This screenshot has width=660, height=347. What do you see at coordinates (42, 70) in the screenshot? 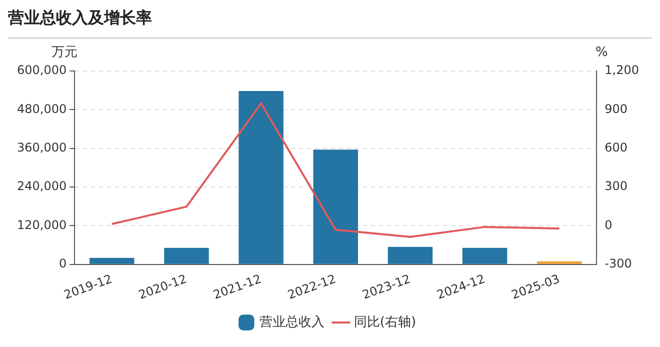
I see `y-tick-label: 600,000` at bounding box center [42, 70].